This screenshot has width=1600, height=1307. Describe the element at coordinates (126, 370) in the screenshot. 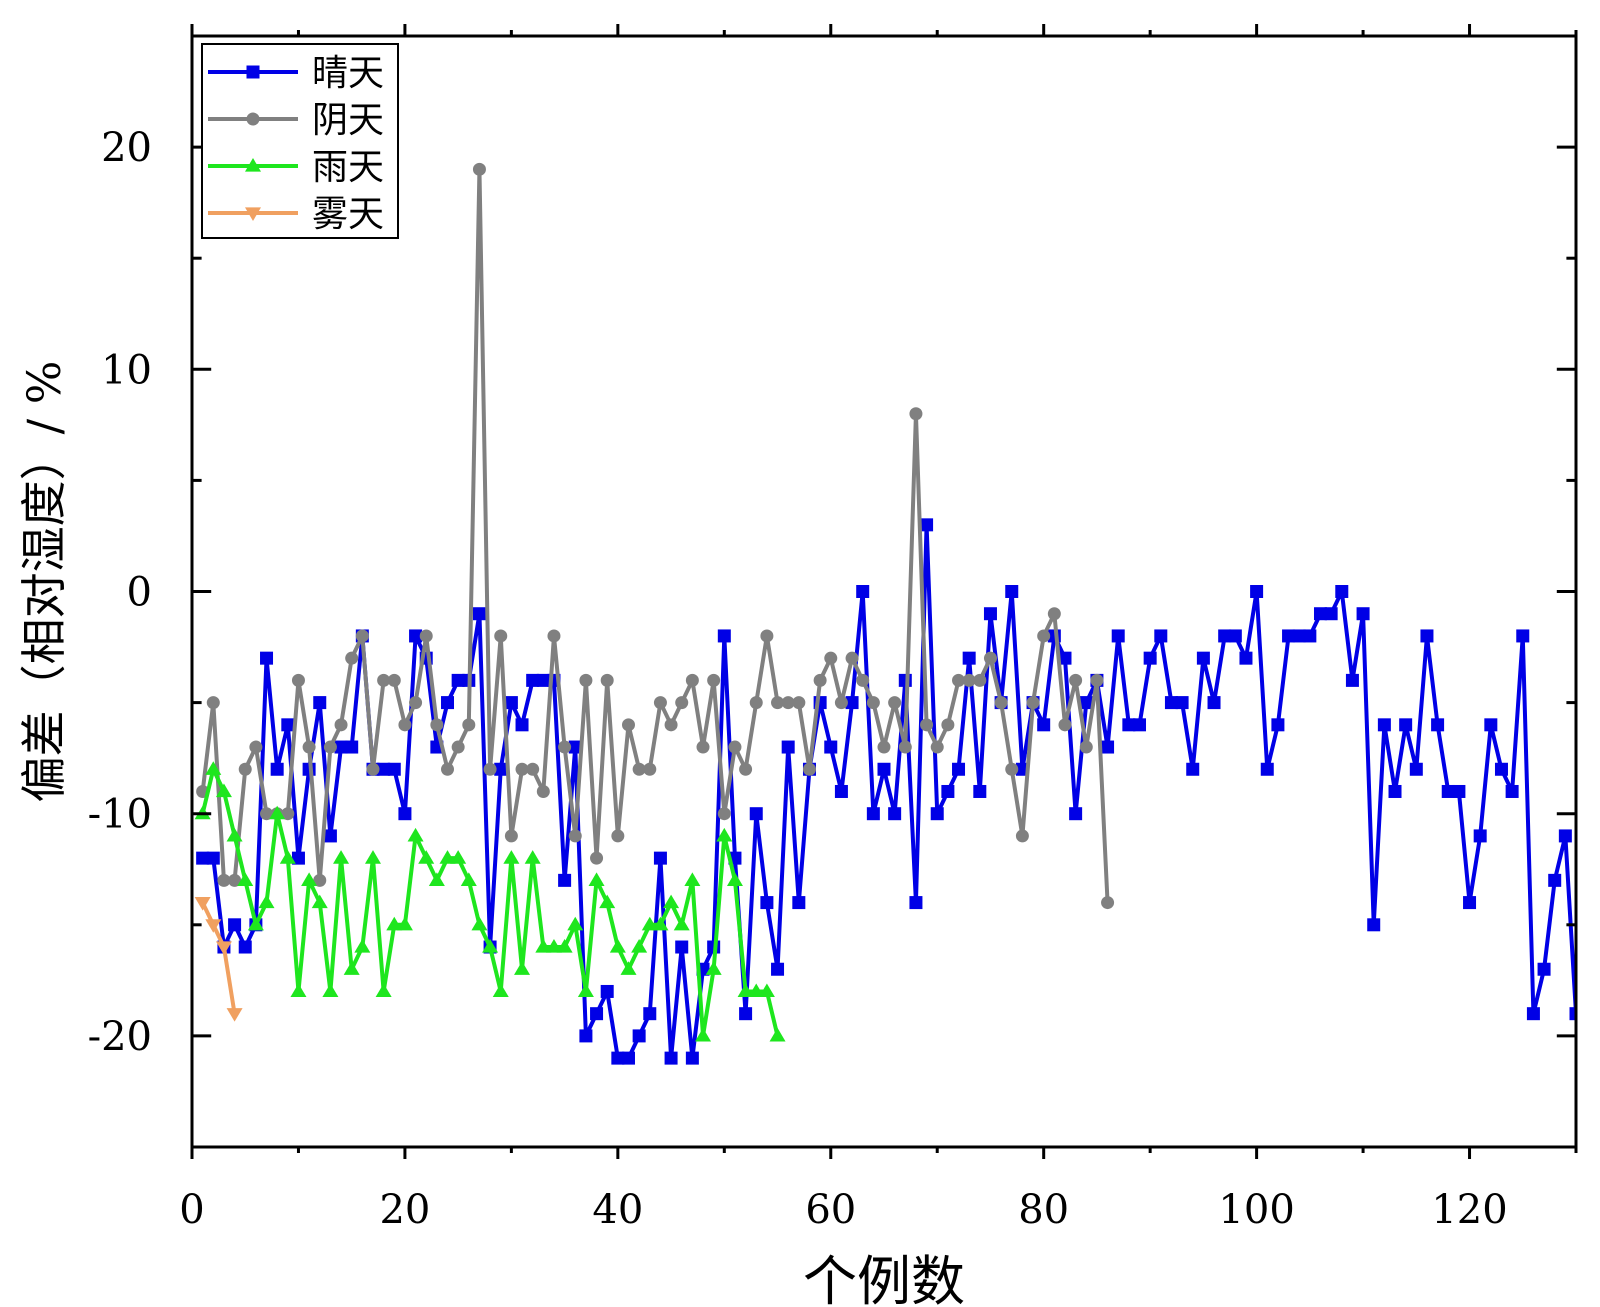

I see `y-tick-label: 10` at that location.